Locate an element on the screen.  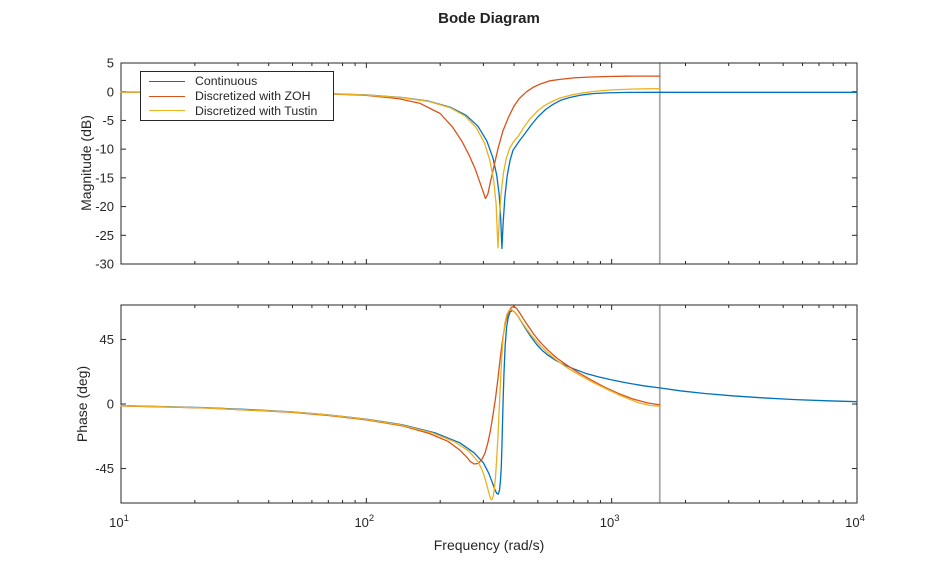
legend-item-continuous: Continuous is located at coordinates (237, 81).